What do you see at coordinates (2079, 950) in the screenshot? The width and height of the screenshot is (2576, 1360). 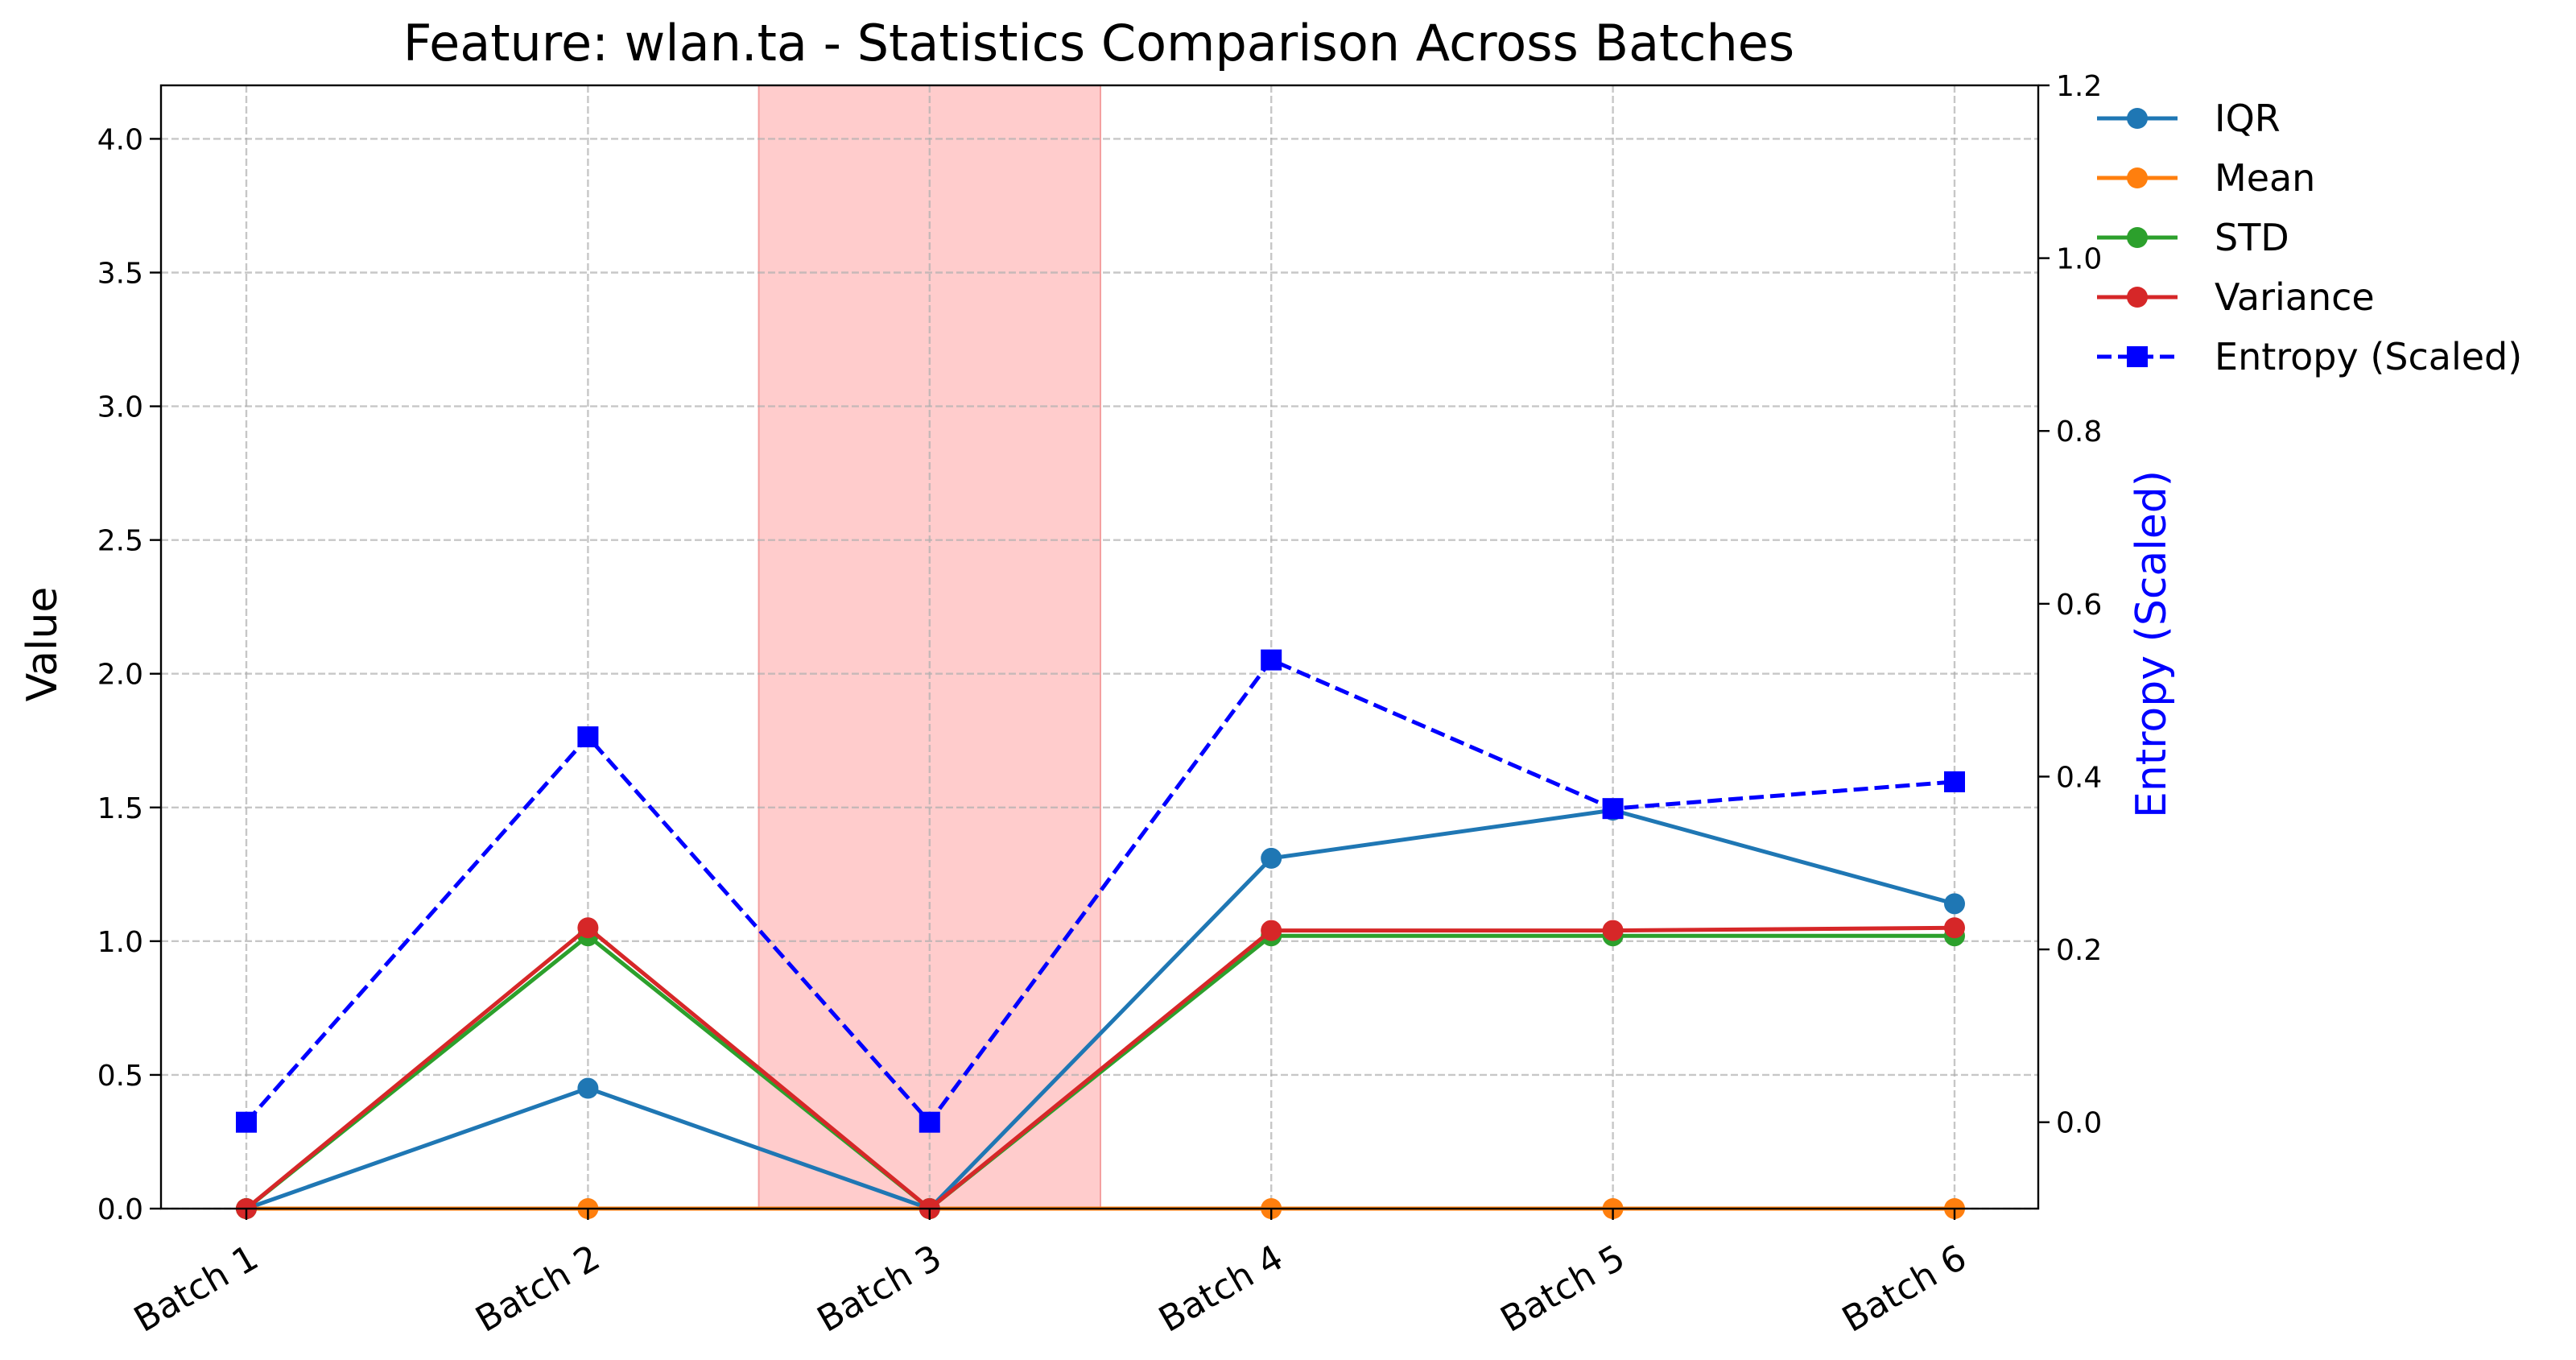 I see `y-right-tick-label: 0.2` at bounding box center [2079, 950].